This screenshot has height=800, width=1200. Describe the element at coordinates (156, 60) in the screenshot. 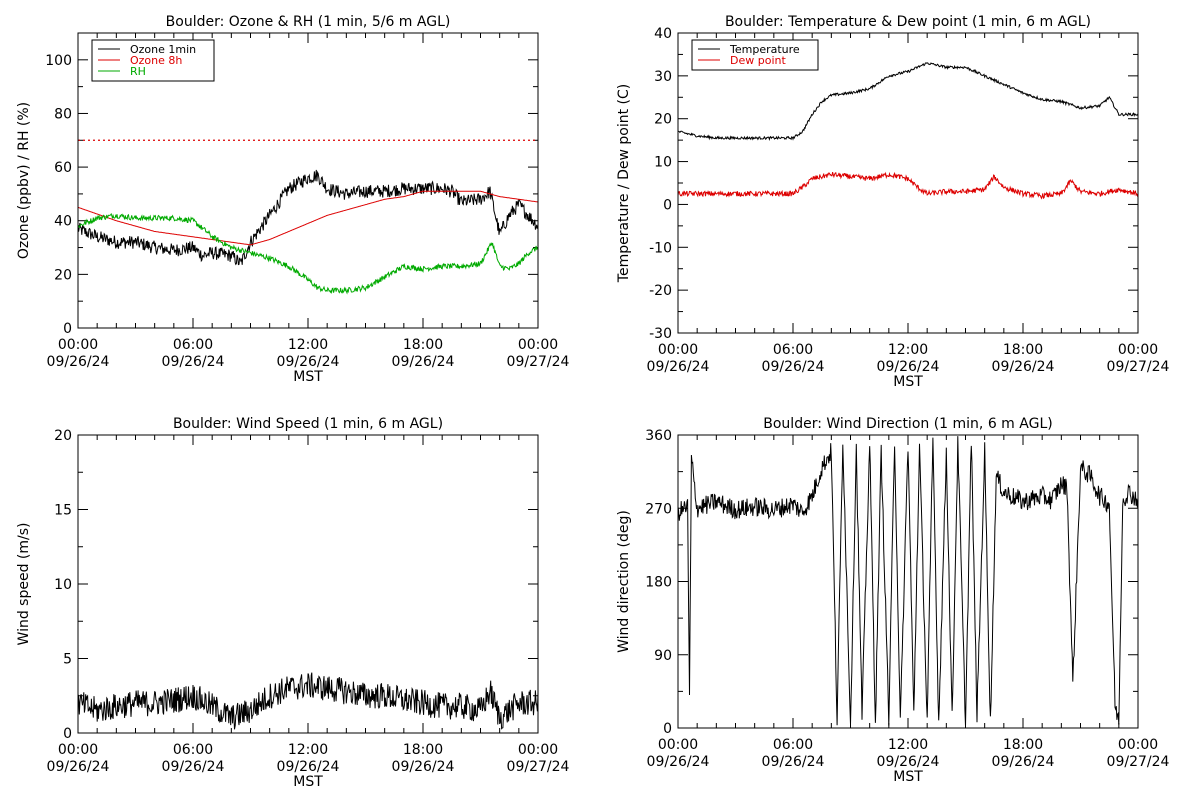

I see `legend-label: Ozone 8h` at that location.